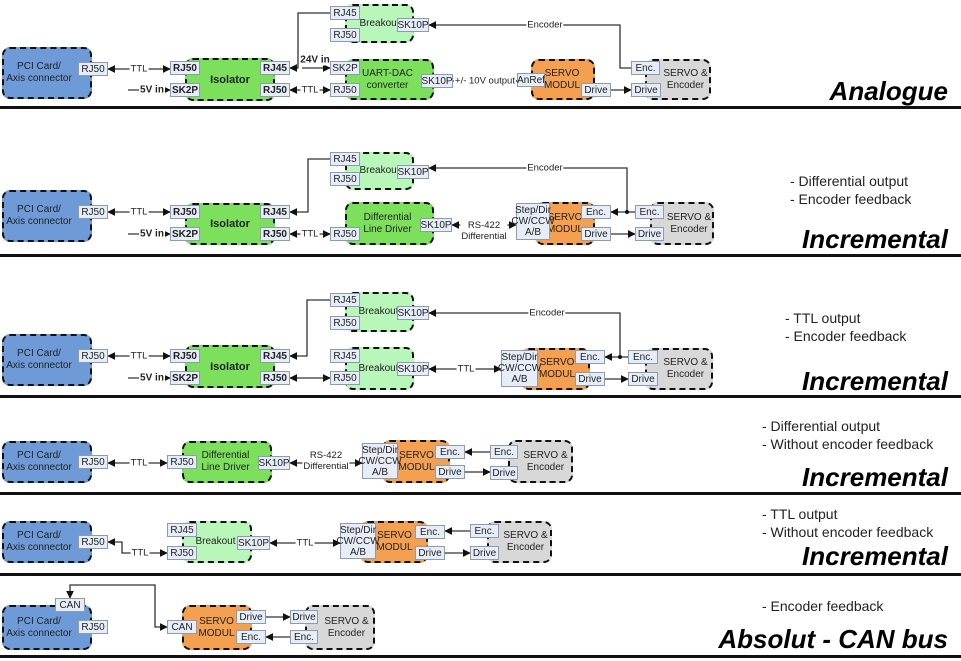 The image size is (961, 661). What do you see at coordinates (888, 91) in the screenshot?
I see `section-title: Analogue` at bounding box center [888, 91].